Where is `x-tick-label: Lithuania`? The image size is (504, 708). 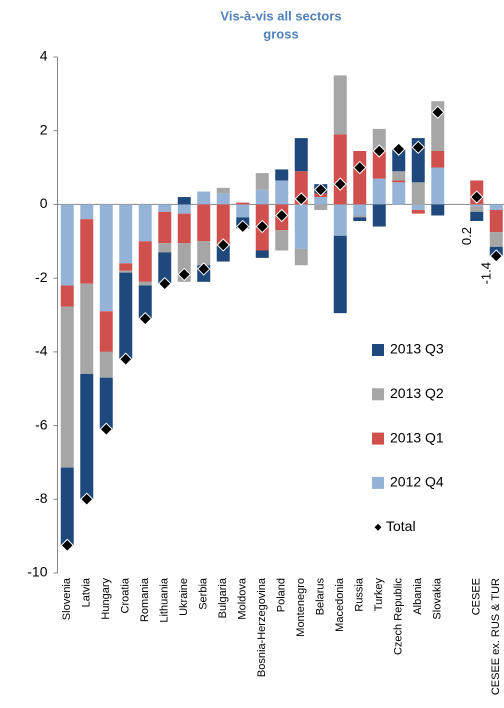 x-tick-label: Lithuania is located at coordinates (165, 600).